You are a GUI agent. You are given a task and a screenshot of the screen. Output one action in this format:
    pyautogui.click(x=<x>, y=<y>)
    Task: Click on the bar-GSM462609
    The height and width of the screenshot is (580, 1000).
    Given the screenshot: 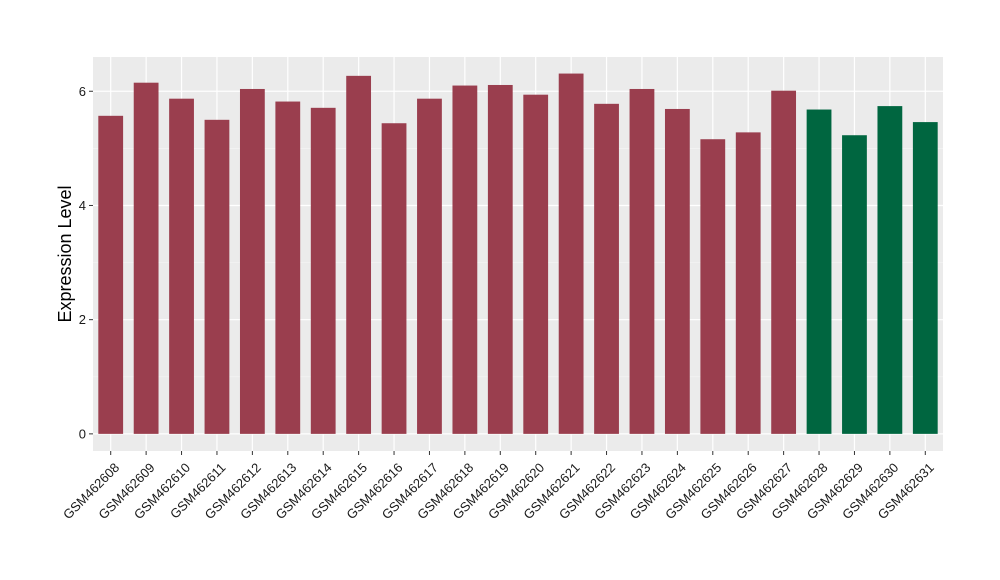 What is the action you would take?
    pyautogui.click(x=146, y=258)
    